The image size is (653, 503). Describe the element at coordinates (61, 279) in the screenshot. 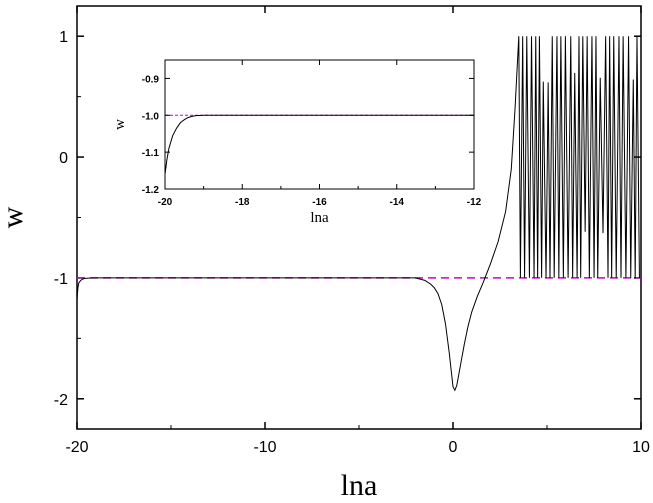

I see `main-y-tick-label: -1` at that location.